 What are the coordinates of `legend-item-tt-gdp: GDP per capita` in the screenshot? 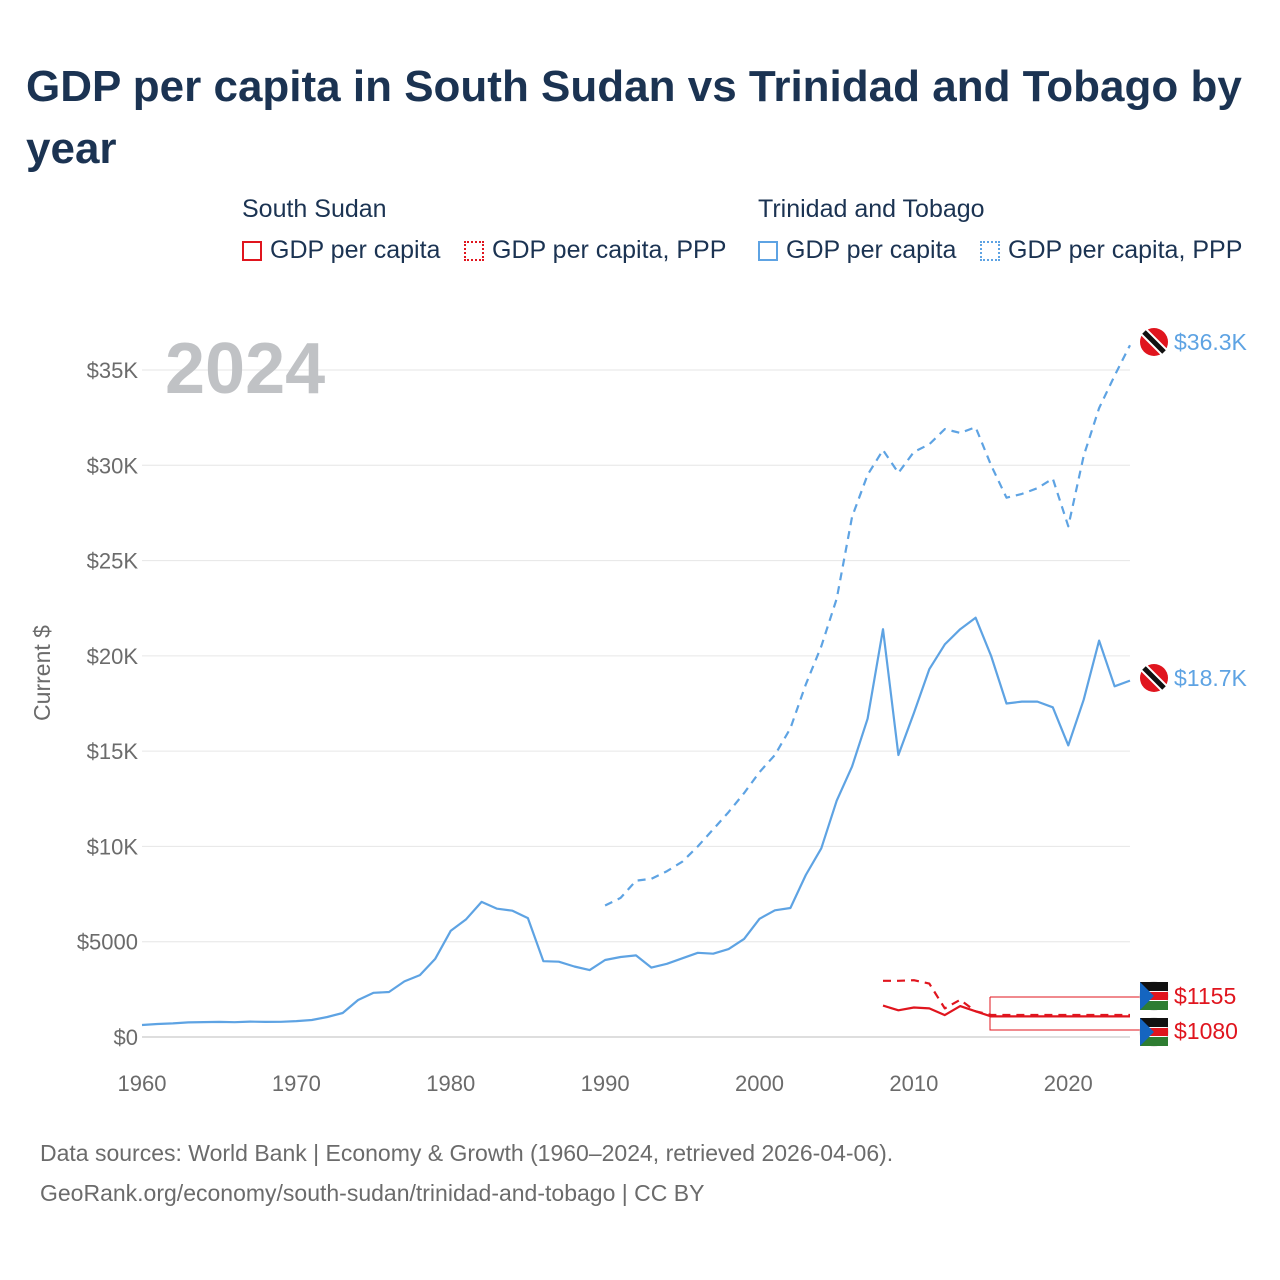 It's located at (857, 250).